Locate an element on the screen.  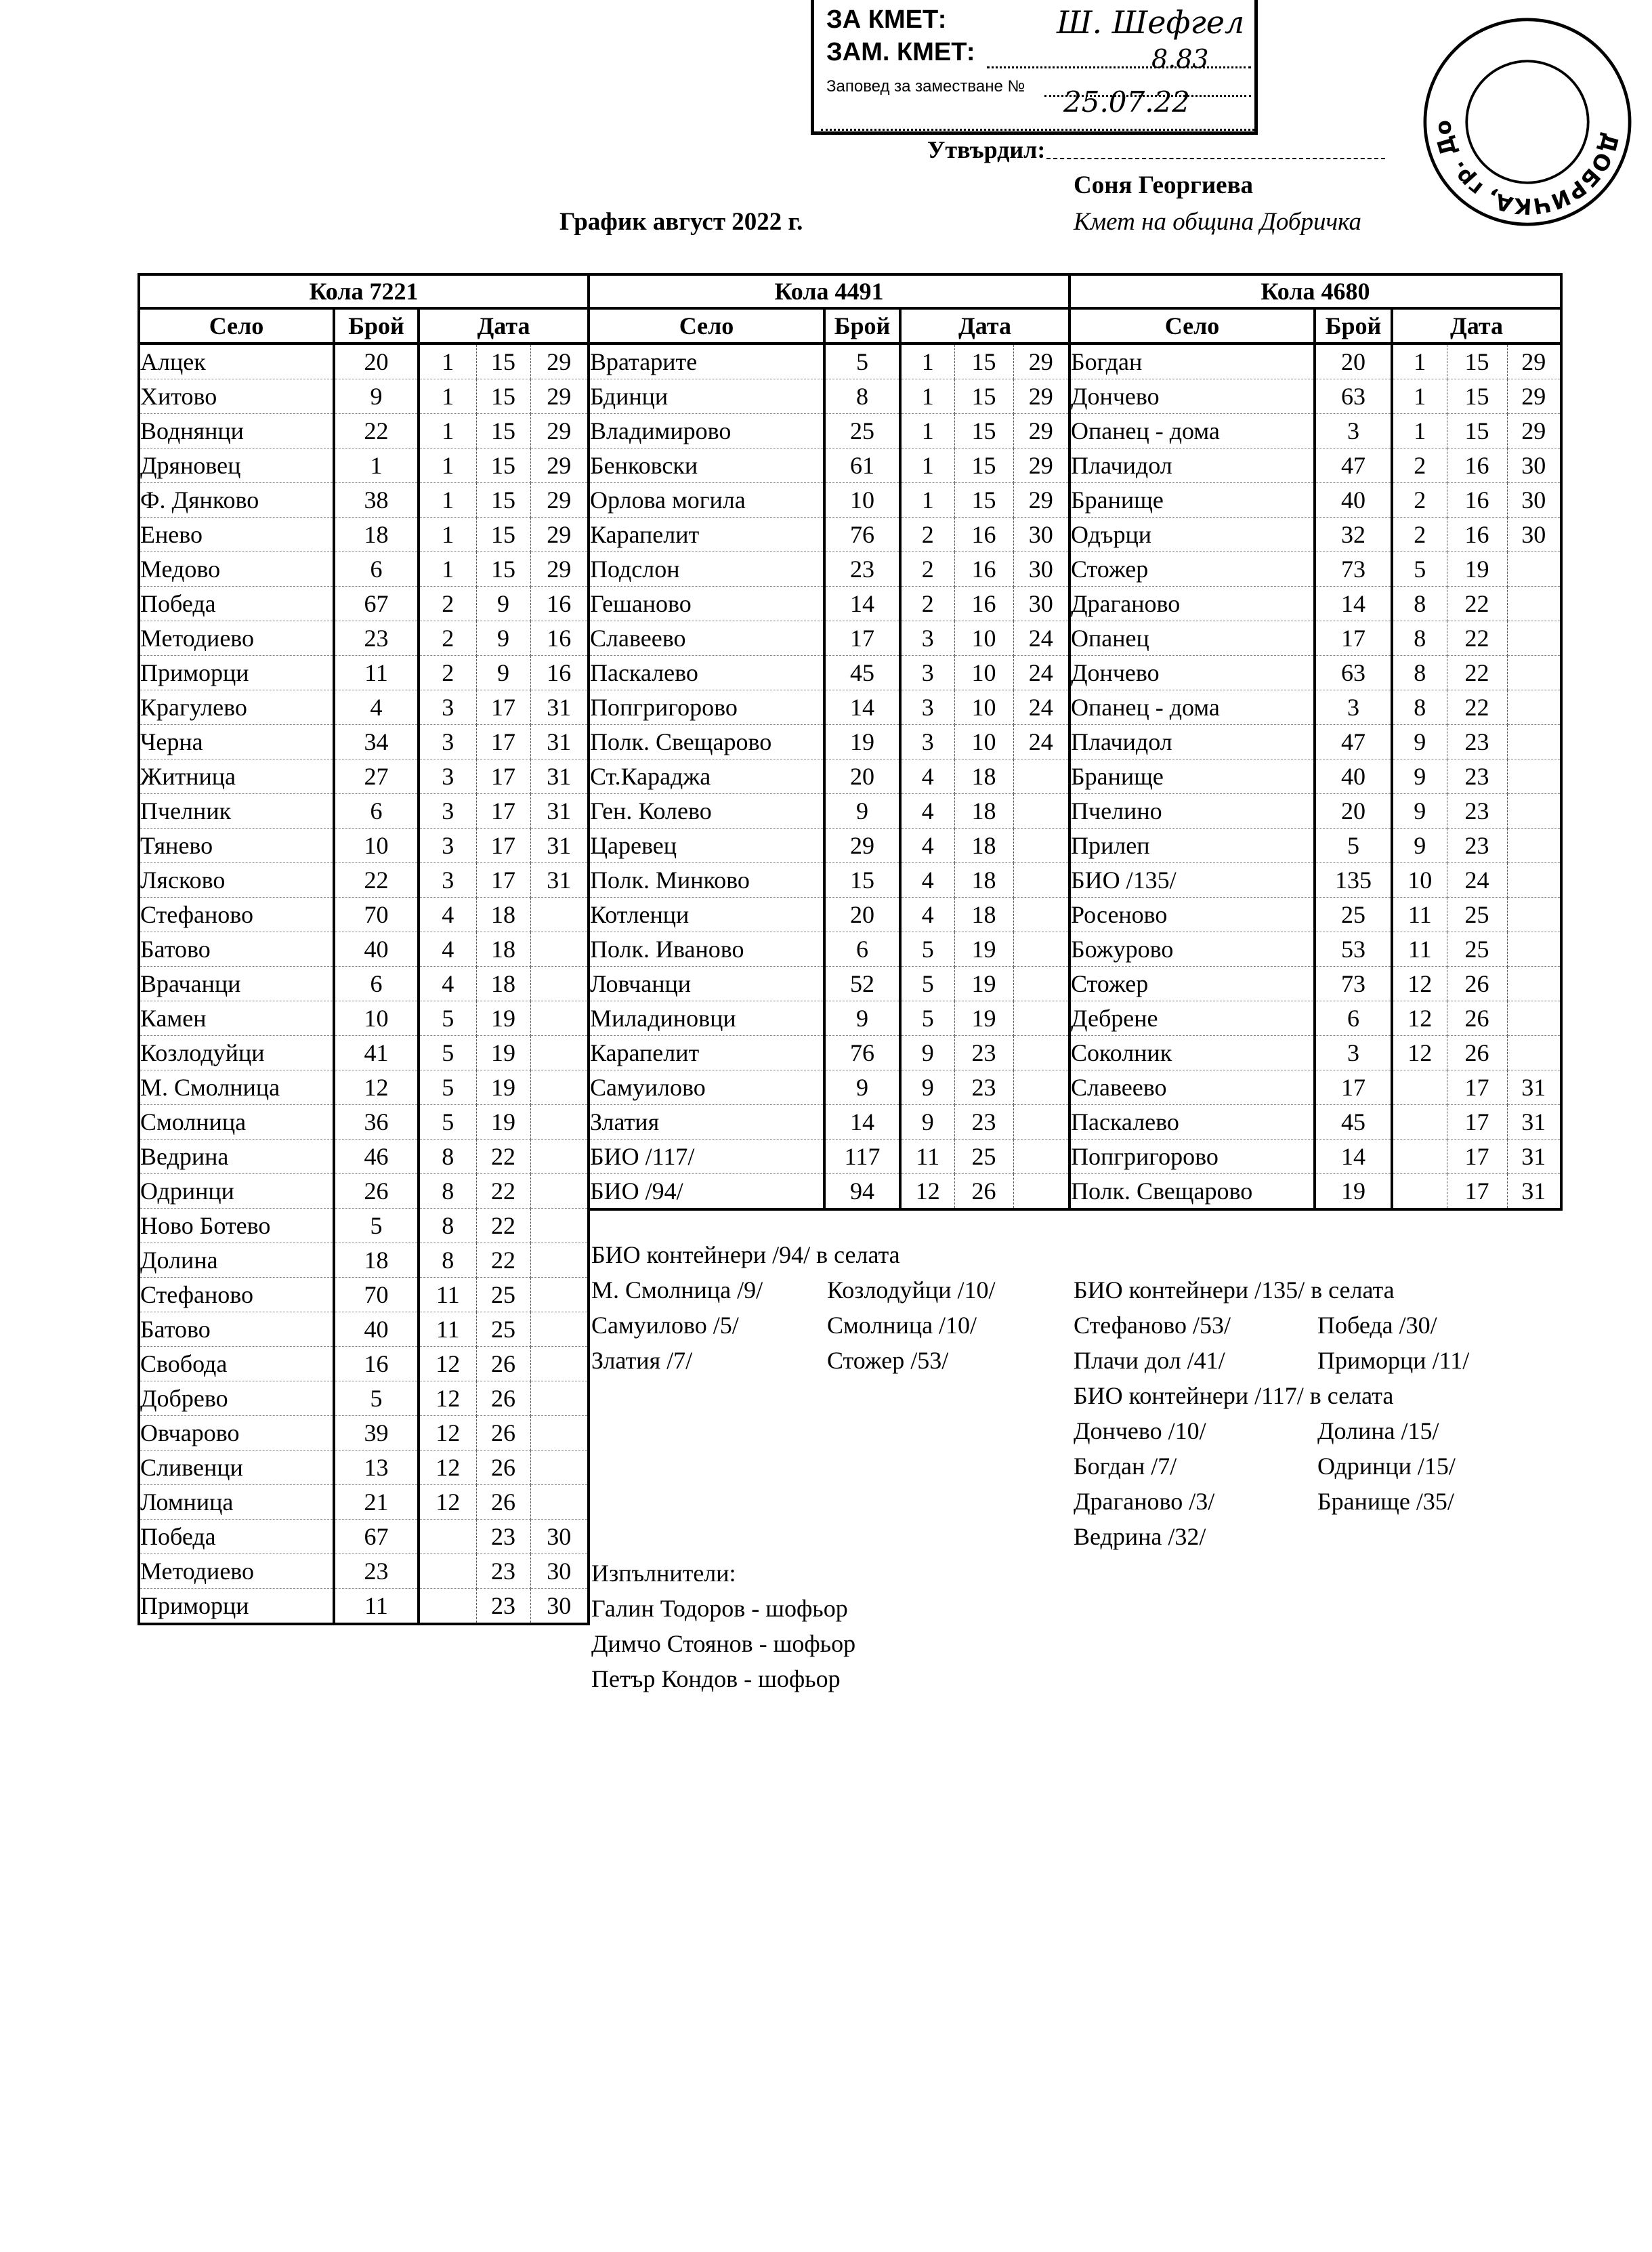
table-row: Соколник 3 12 26 is located at coordinates (1315, 1052).